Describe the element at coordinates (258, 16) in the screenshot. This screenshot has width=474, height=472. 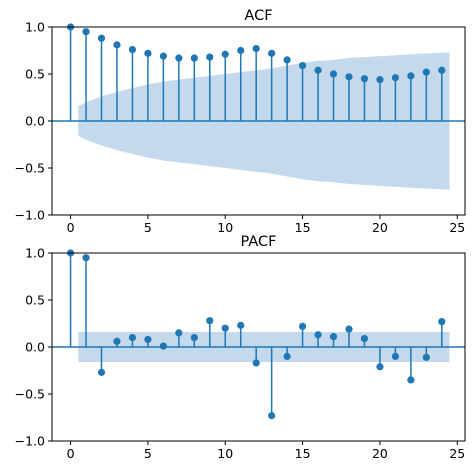
I see `chart-title: ACF` at that location.